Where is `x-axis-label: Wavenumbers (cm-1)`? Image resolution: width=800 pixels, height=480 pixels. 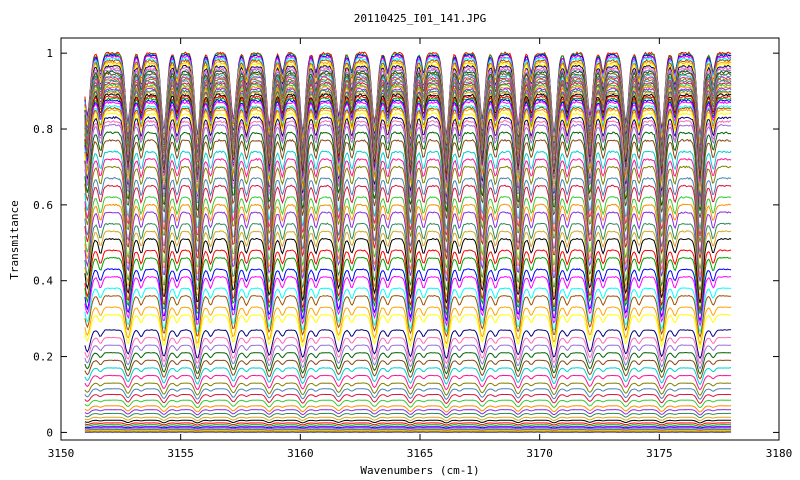 x-axis-label: Wavenumbers (cm-1) is located at coordinates (419, 470).